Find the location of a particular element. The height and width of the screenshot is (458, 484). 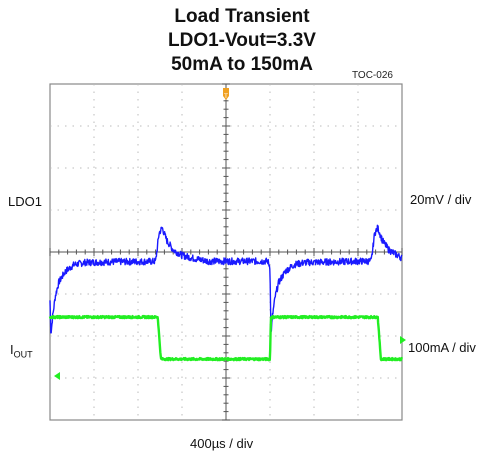

iout-label-sub: OUT is located at coordinates (23, 354).